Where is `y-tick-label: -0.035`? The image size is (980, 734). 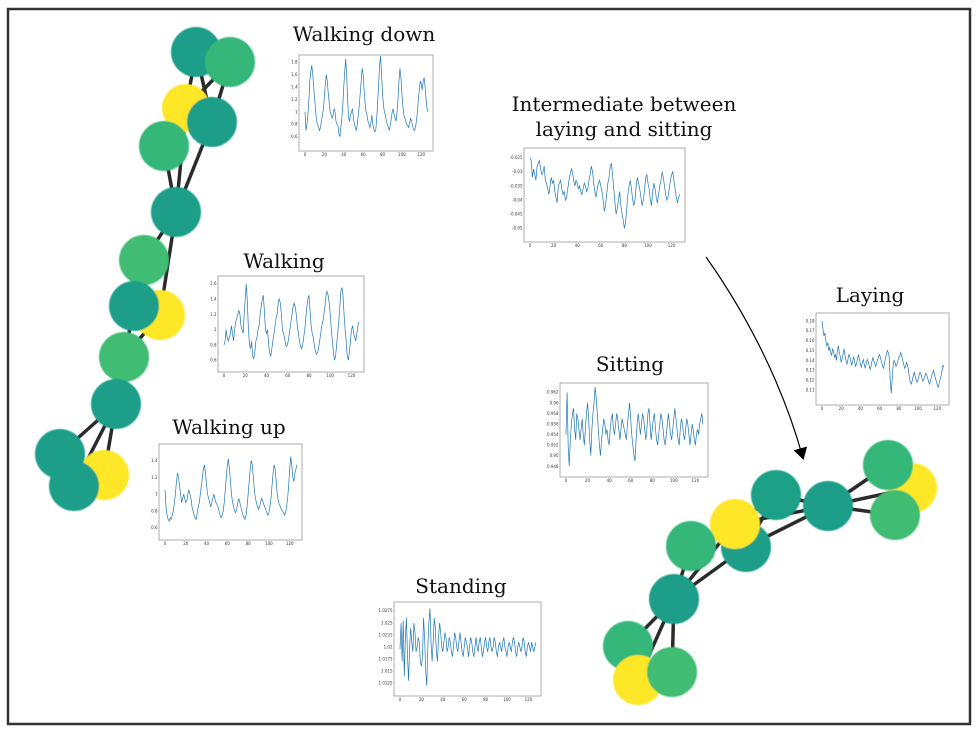 y-tick-label: -0.035 is located at coordinates (516, 185).